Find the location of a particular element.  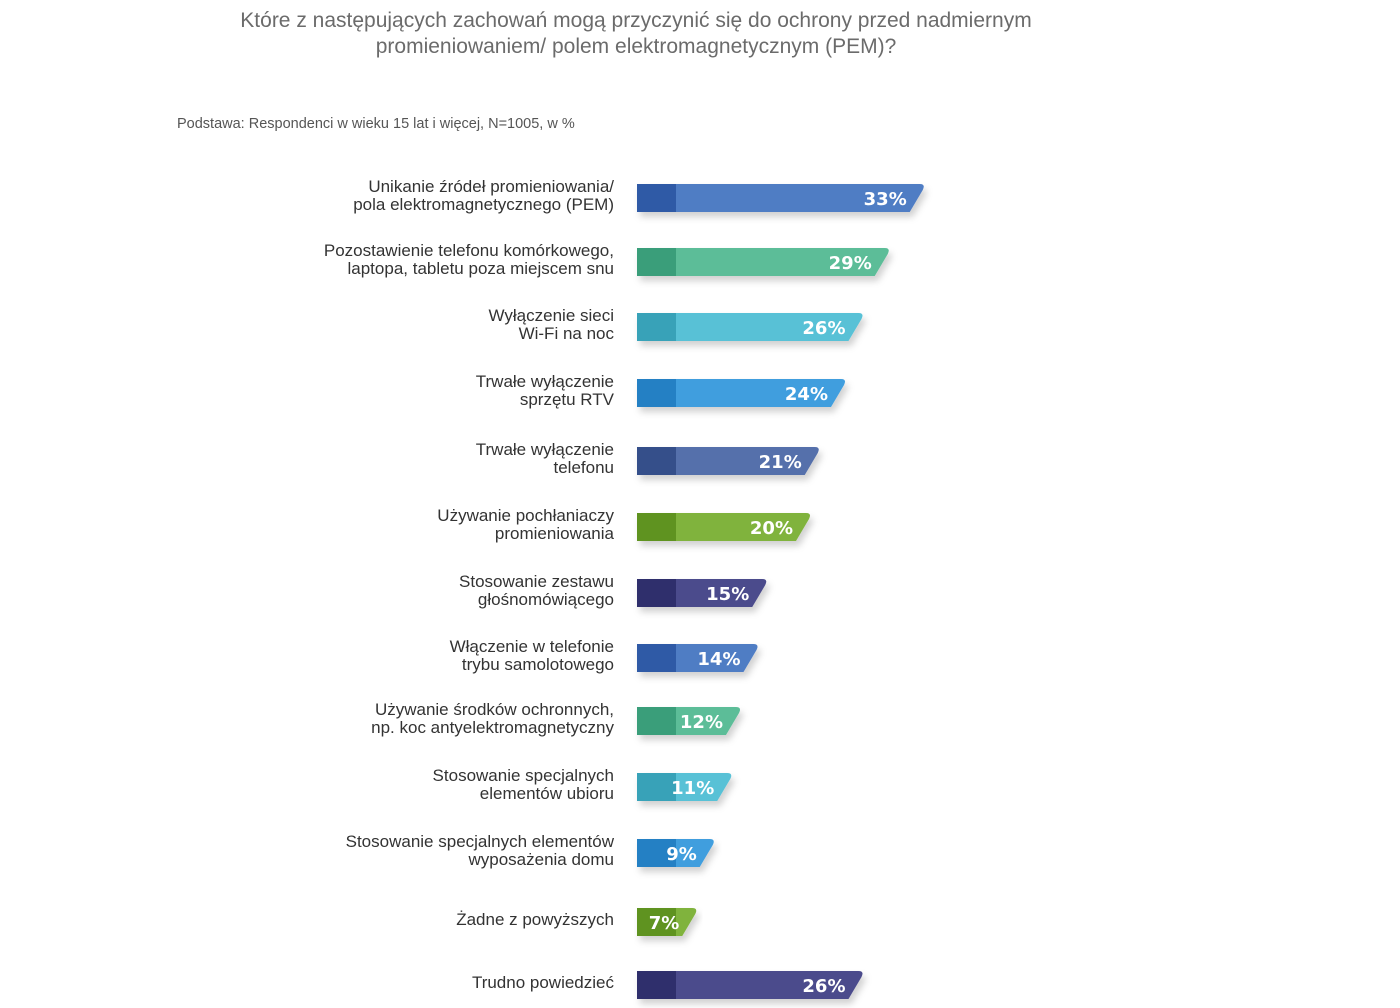

category-label: Stosowanie zestawu głośnomówiącego is located at coordinates (536, 590).